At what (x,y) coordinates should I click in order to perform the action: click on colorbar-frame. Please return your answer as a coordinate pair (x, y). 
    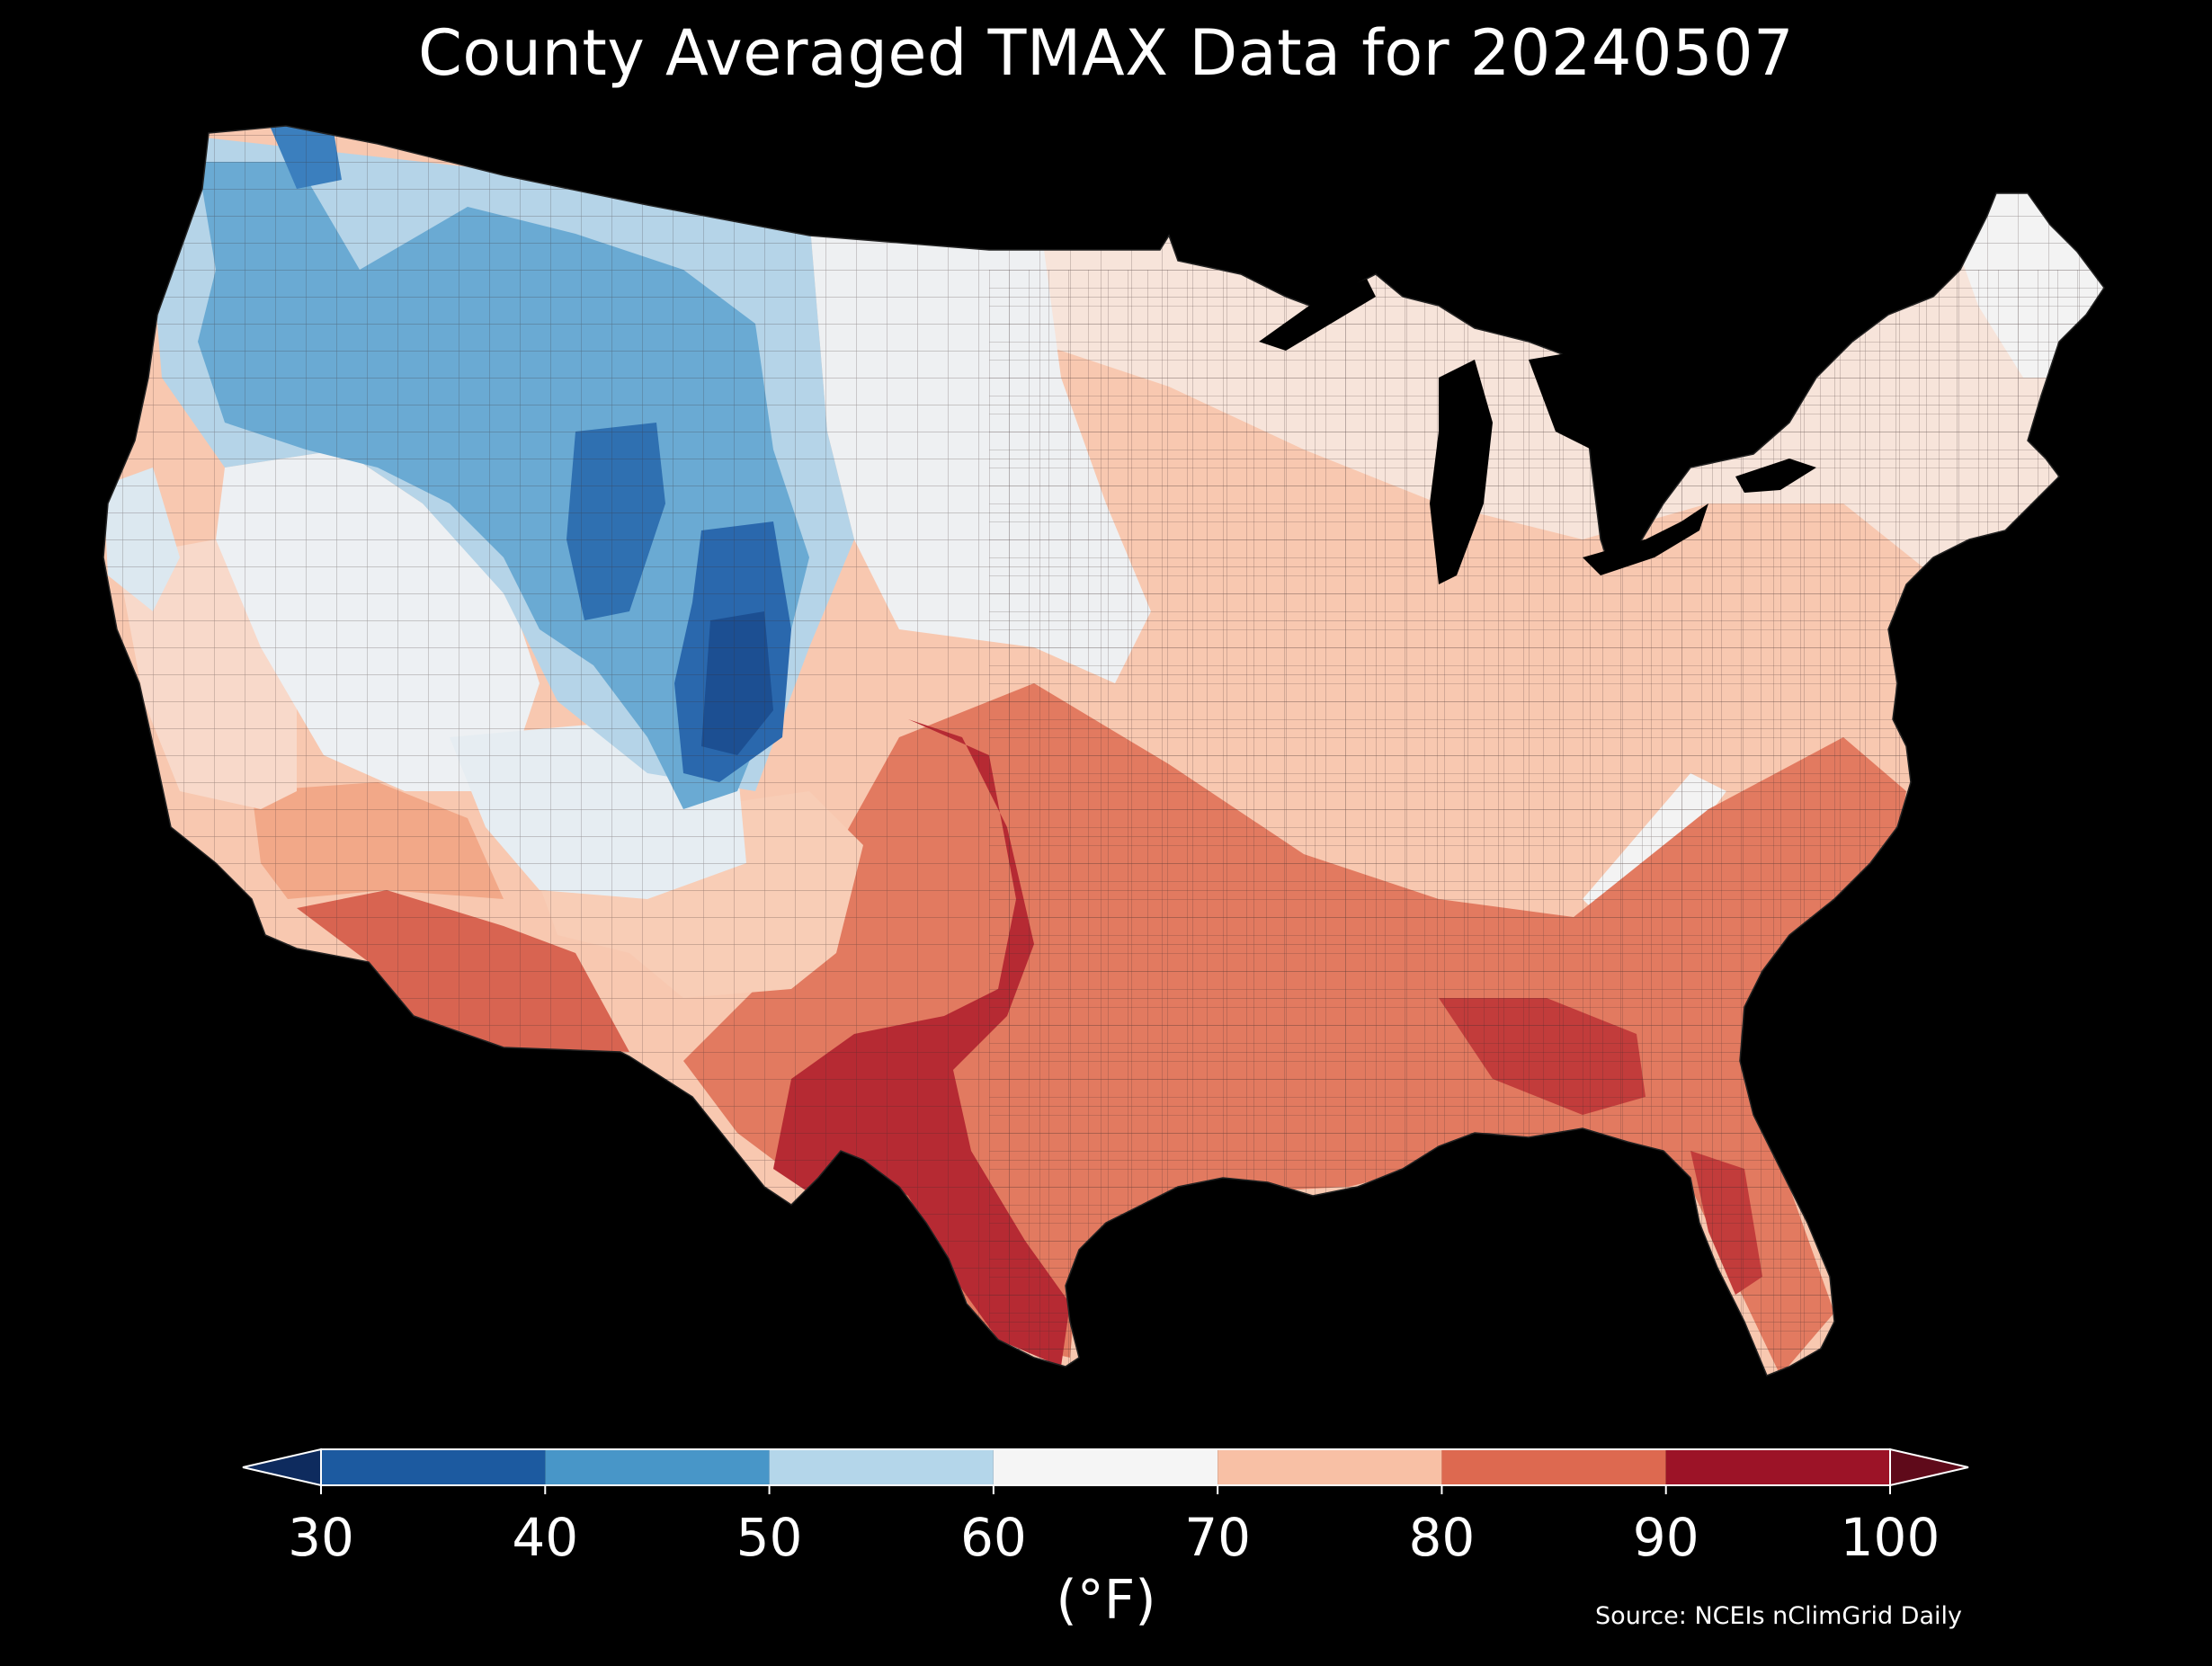
    Looking at the image, I should click on (1105, 1467).